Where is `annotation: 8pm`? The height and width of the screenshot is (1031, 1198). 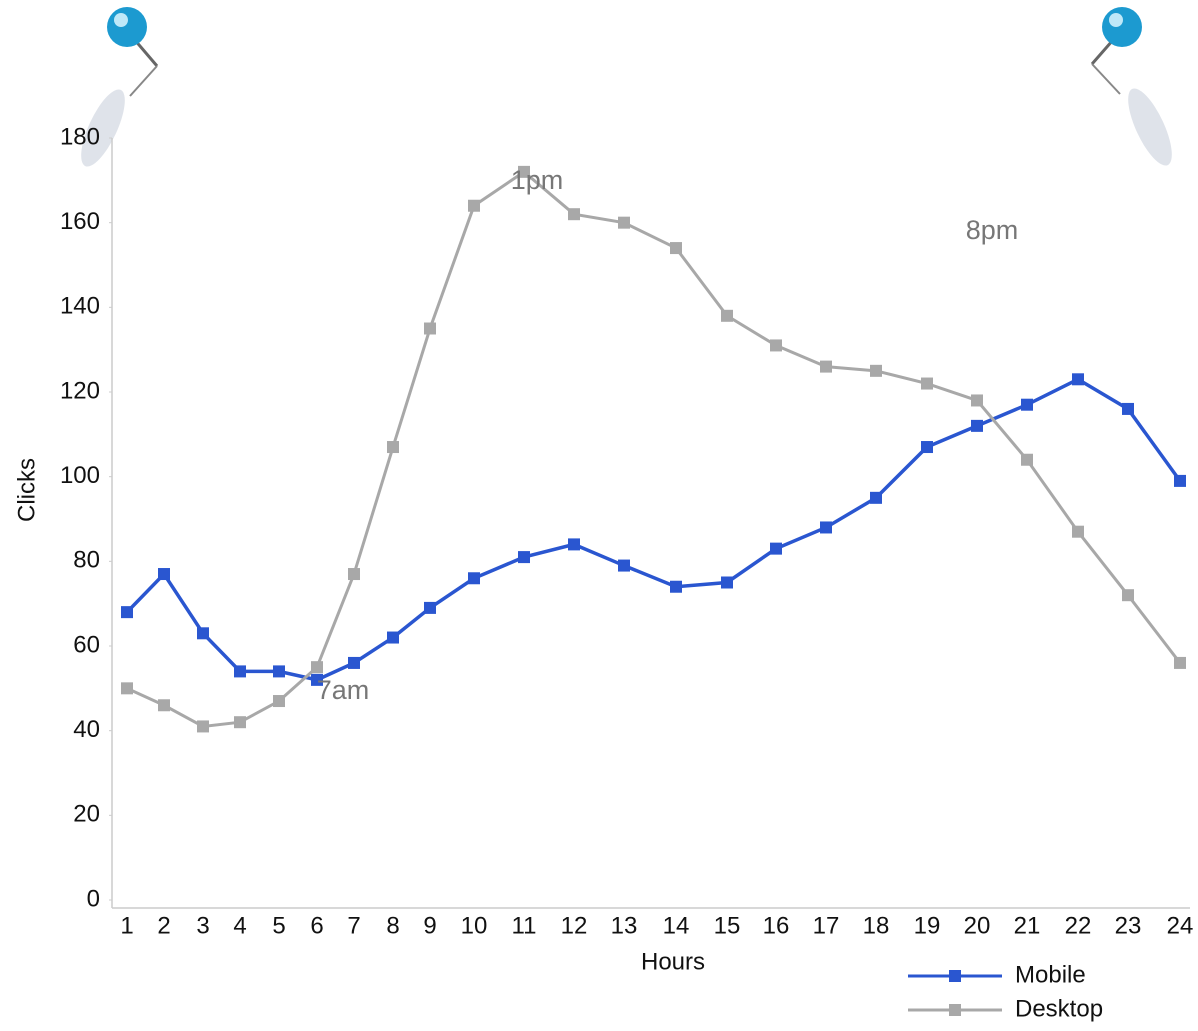
annotation: 8pm is located at coordinates (992, 230).